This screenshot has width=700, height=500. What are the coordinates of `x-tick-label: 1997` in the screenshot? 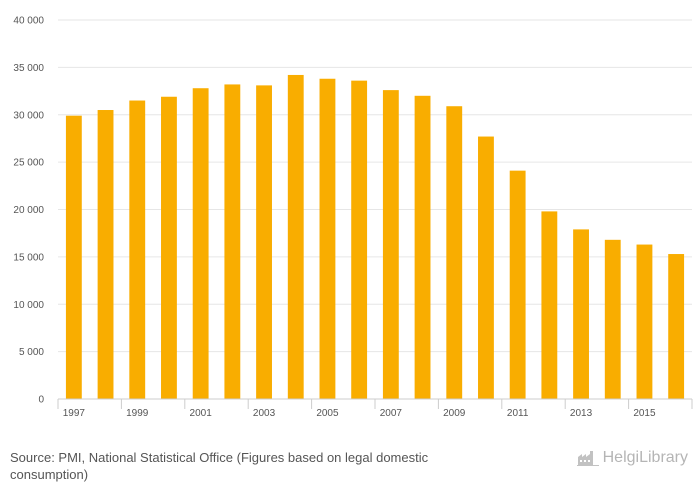 It's located at (74, 413).